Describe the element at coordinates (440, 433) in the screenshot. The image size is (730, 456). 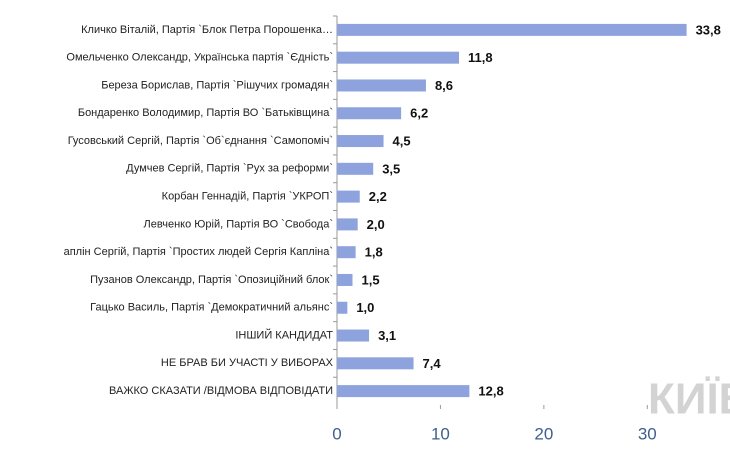
I see `x-tick-label: 10` at that location.